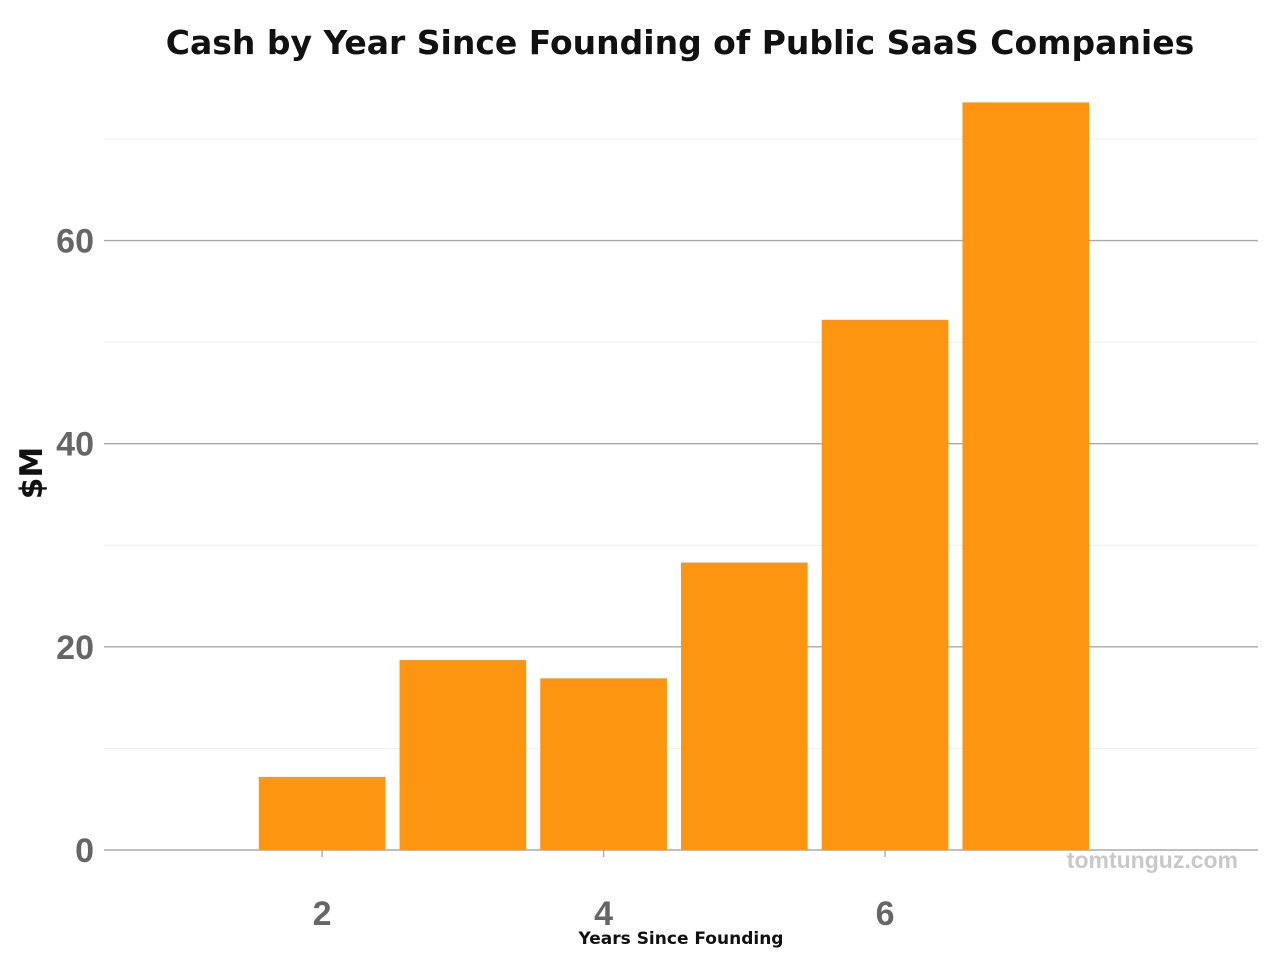 This screenshot has width=1280, height=960. What do you see at coordinates (885, 914) in the screenshot?
I see `x-tick-label: 6` at bounding box center [885, 914].